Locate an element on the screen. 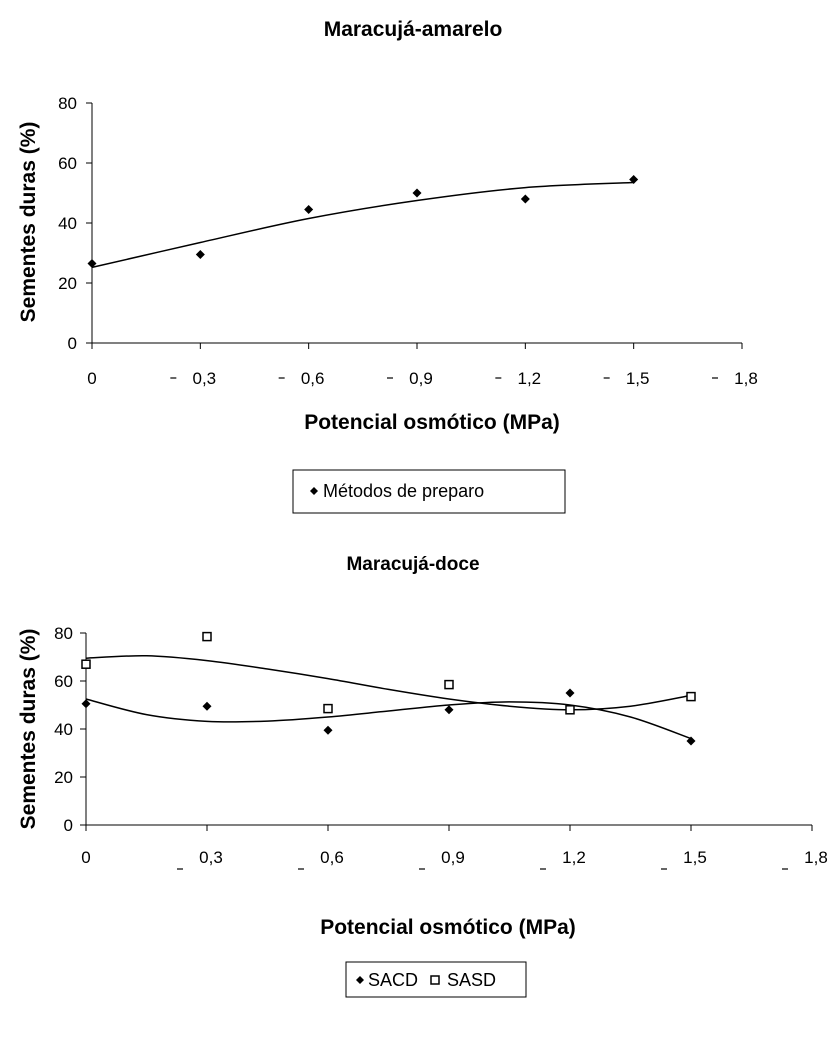 This screenshot has height=1049, width=827. legend-label-sasd: SASD is located at coordinates (471, 980).